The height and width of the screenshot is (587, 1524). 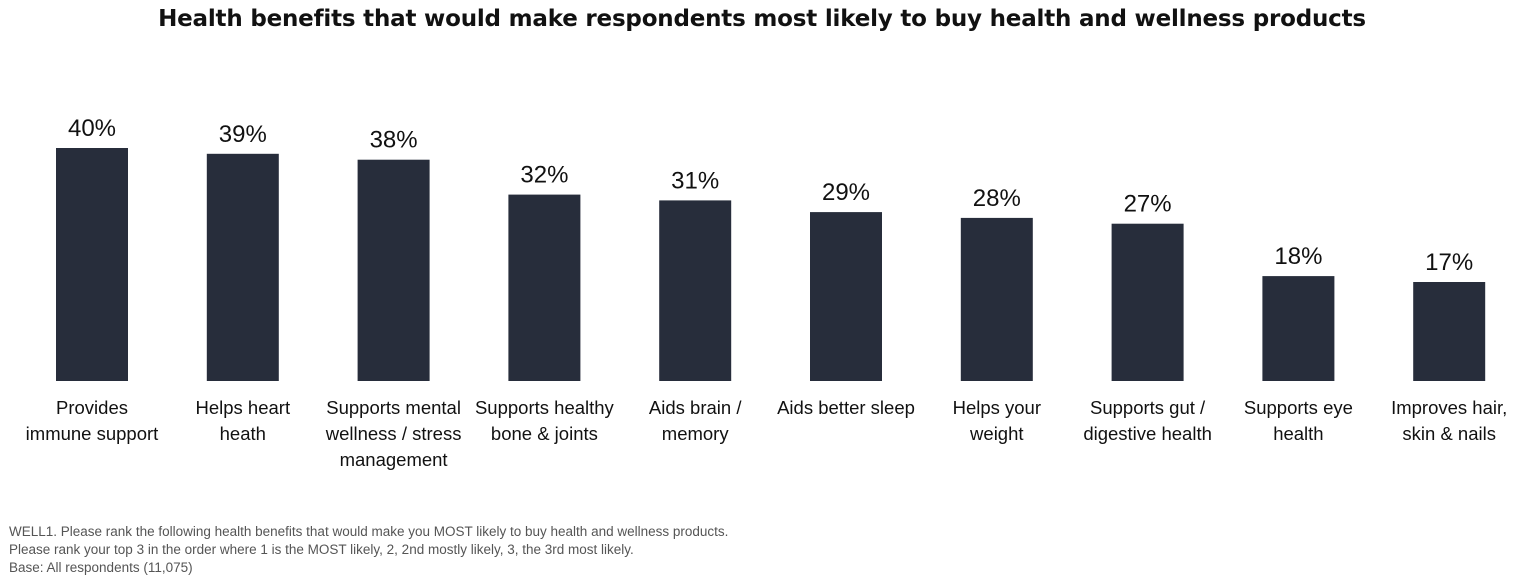 I want to click on category-label-line: wellness / stress, so click(x=393, y=433).